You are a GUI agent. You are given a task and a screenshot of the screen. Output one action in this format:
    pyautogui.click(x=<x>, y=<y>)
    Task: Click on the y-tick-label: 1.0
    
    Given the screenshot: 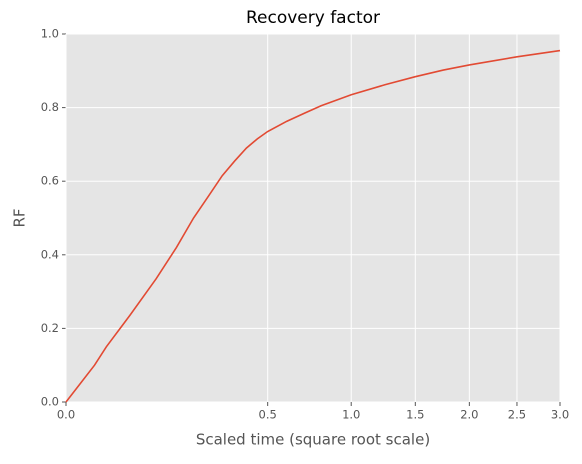 What is the action you would take?
    pyautogui.click(x=50, y=34)
    